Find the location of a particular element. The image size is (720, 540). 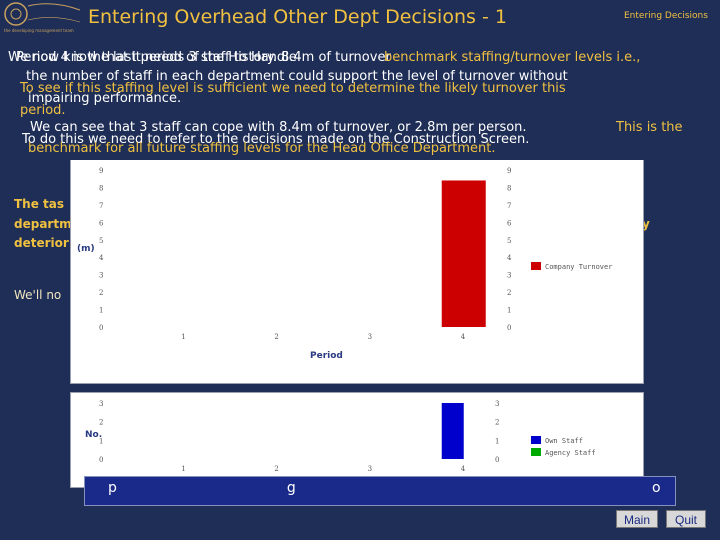

bottom-bar-text-right: o is located at coordinates (656, 488).